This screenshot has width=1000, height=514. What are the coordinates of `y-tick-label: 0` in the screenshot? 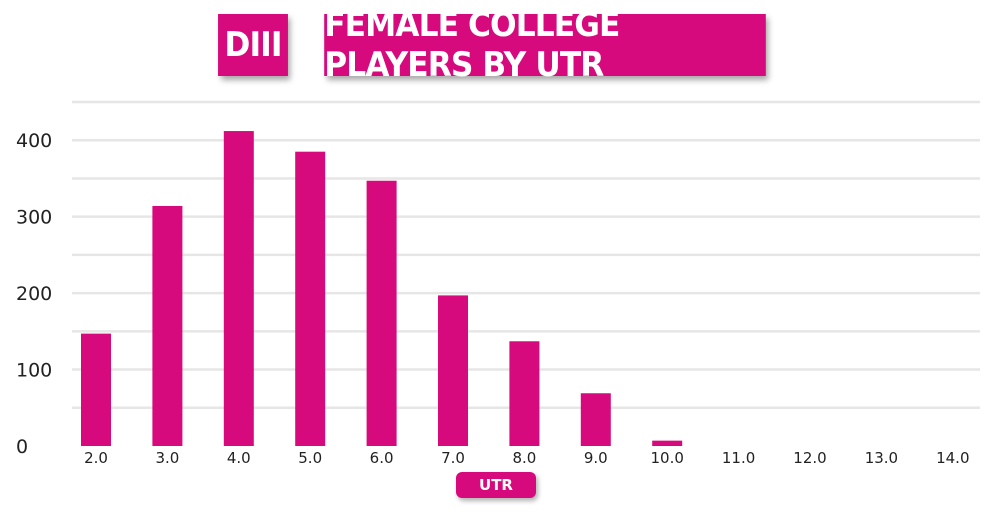 It's located at (22, 447).